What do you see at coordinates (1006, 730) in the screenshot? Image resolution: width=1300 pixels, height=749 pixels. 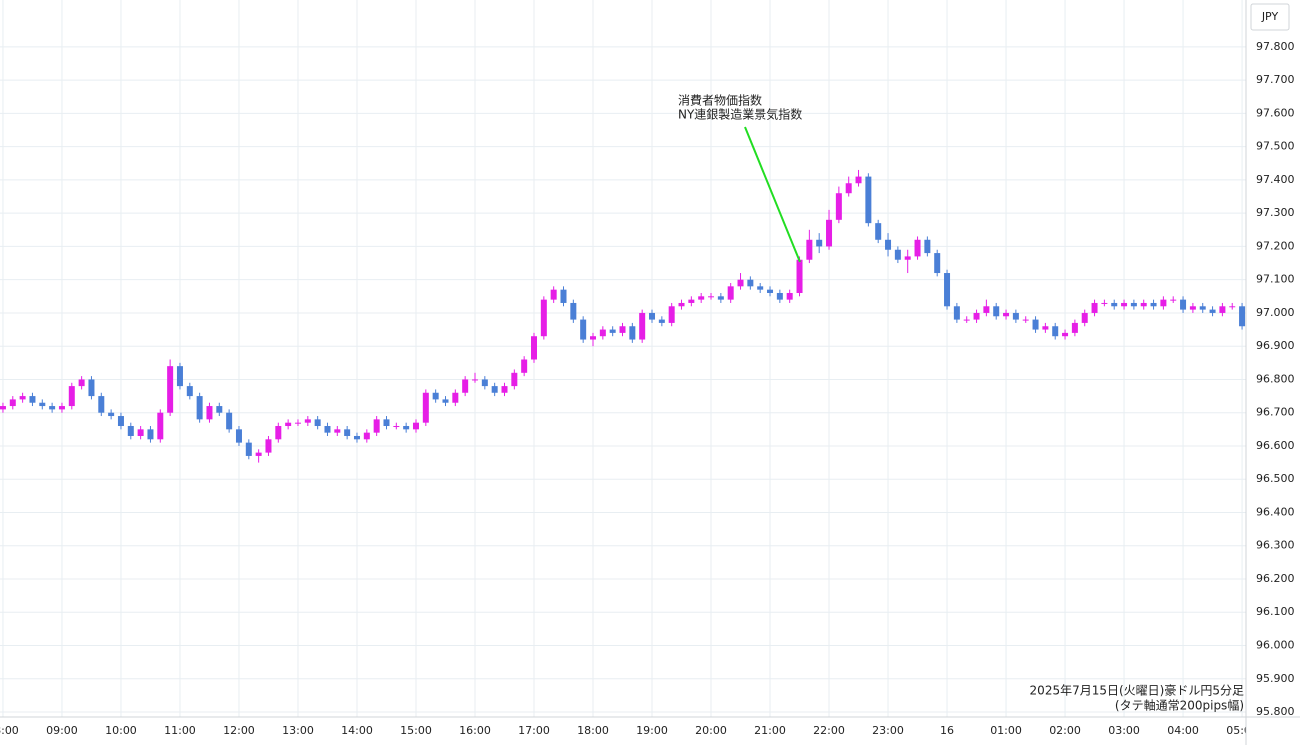 I see `x-tick-label: 01:00` at bounding box center [1006, 730].